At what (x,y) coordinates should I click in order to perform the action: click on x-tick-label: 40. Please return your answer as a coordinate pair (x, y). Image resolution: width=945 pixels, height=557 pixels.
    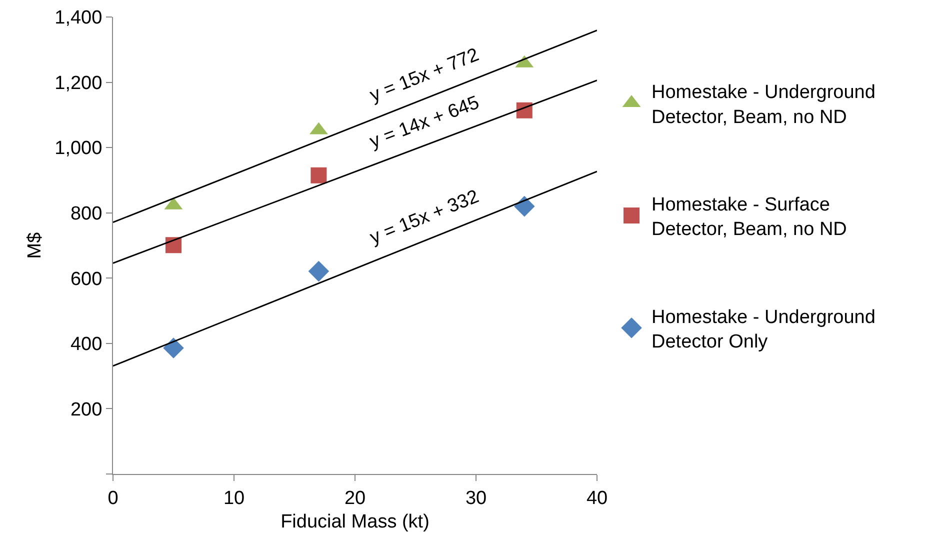
    Looking at the image, I should click on (597, 498).